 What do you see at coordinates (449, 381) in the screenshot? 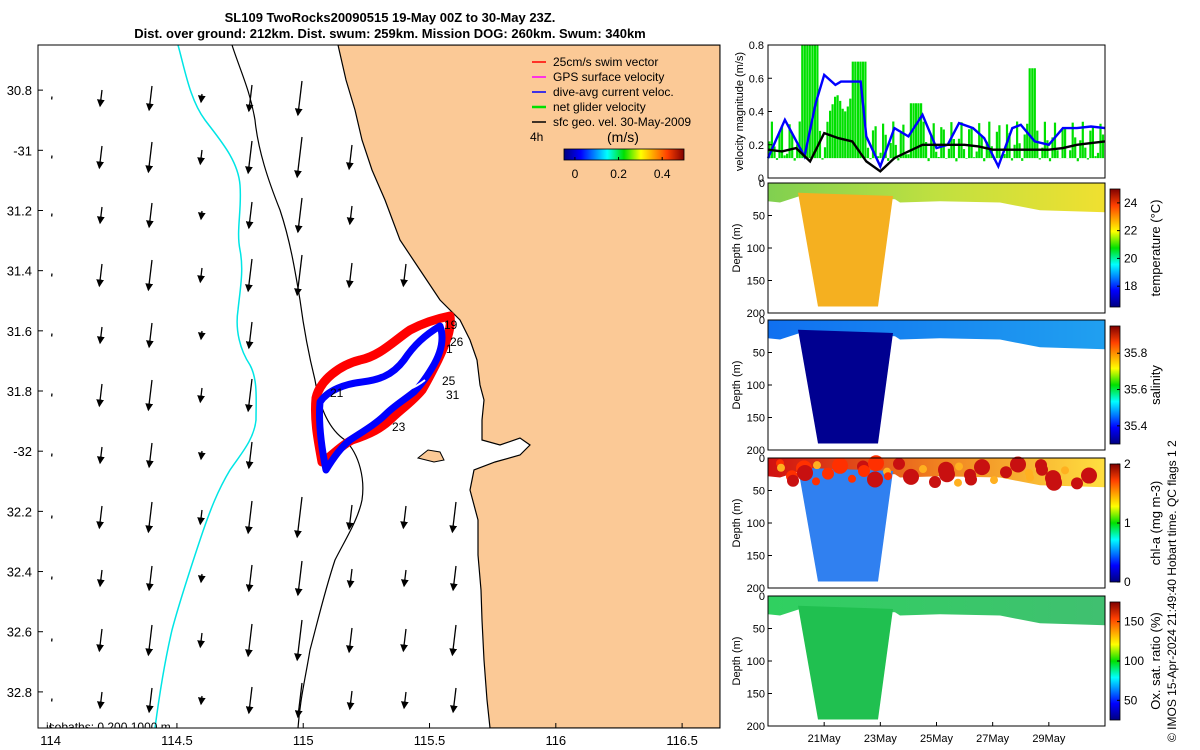
I see `track-label-25: 25` at bounding box center [449, 381].